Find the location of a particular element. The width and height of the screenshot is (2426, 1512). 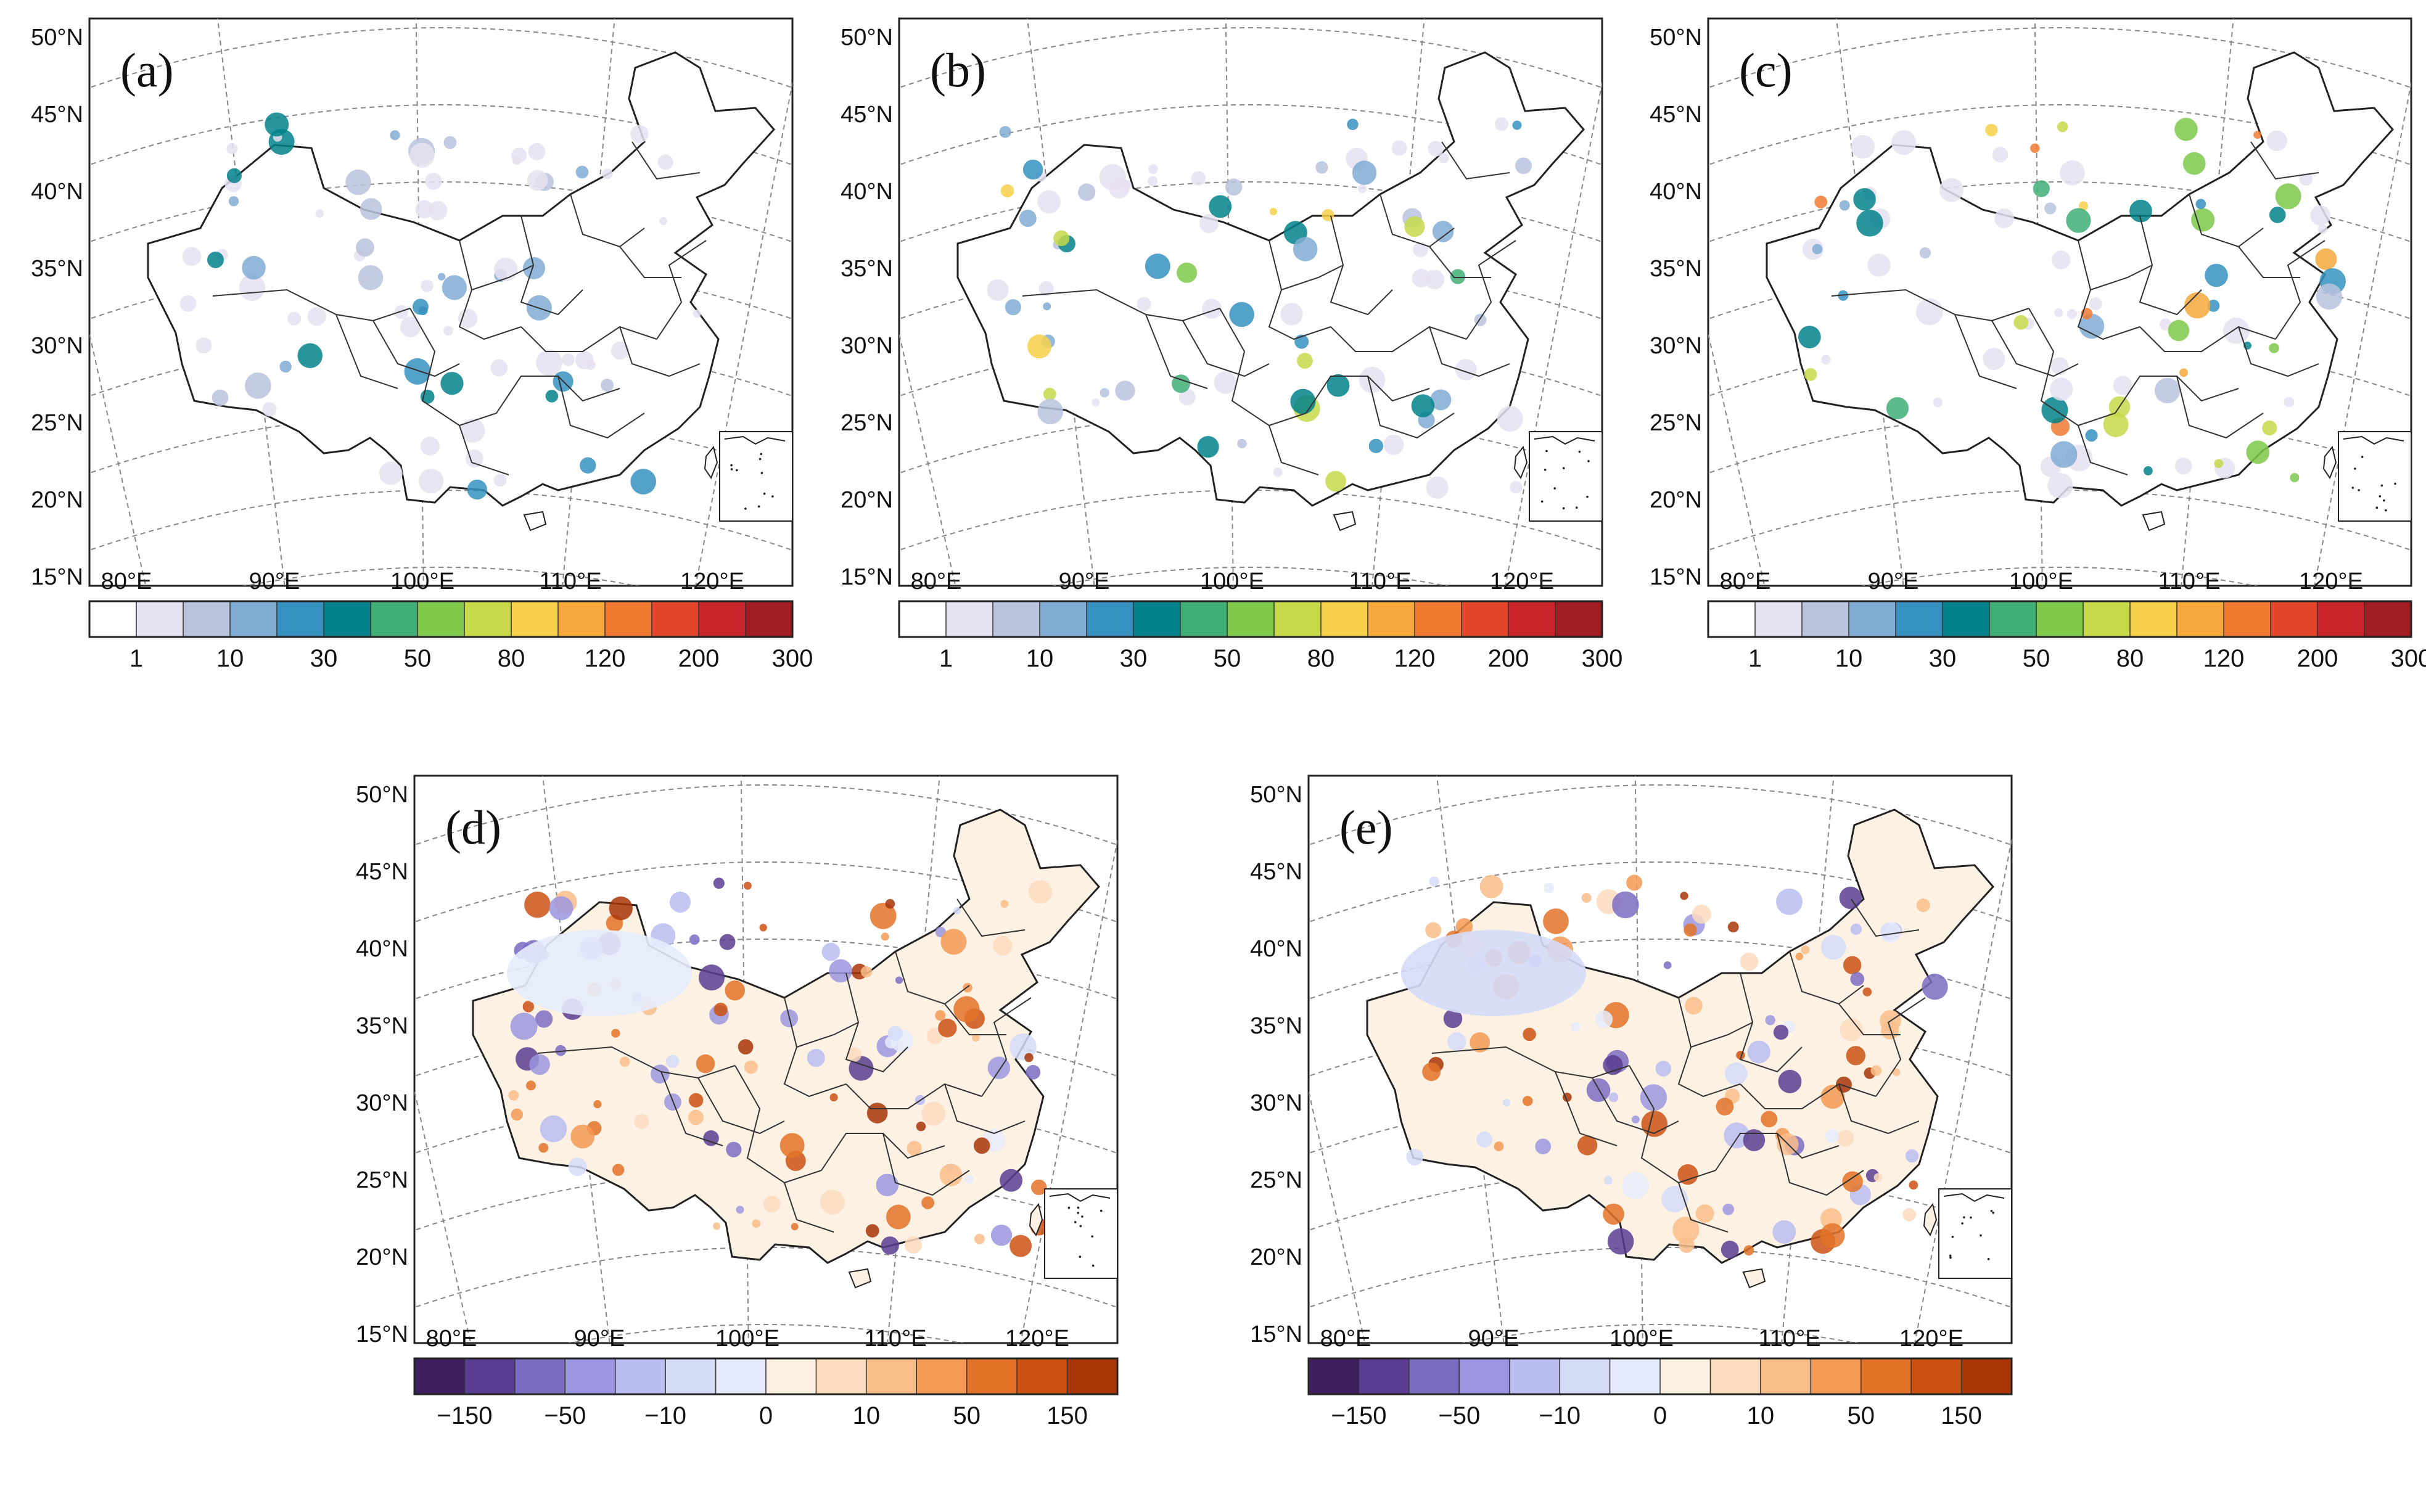

colorbar-tick-label: 50 is located at coordinates (1861, 1415).